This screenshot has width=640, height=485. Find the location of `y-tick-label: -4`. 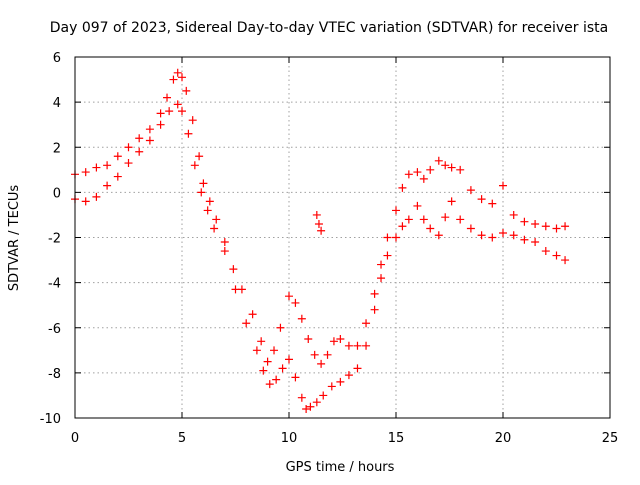

y-tick-label: -4 is located at coordinates (54, 284).